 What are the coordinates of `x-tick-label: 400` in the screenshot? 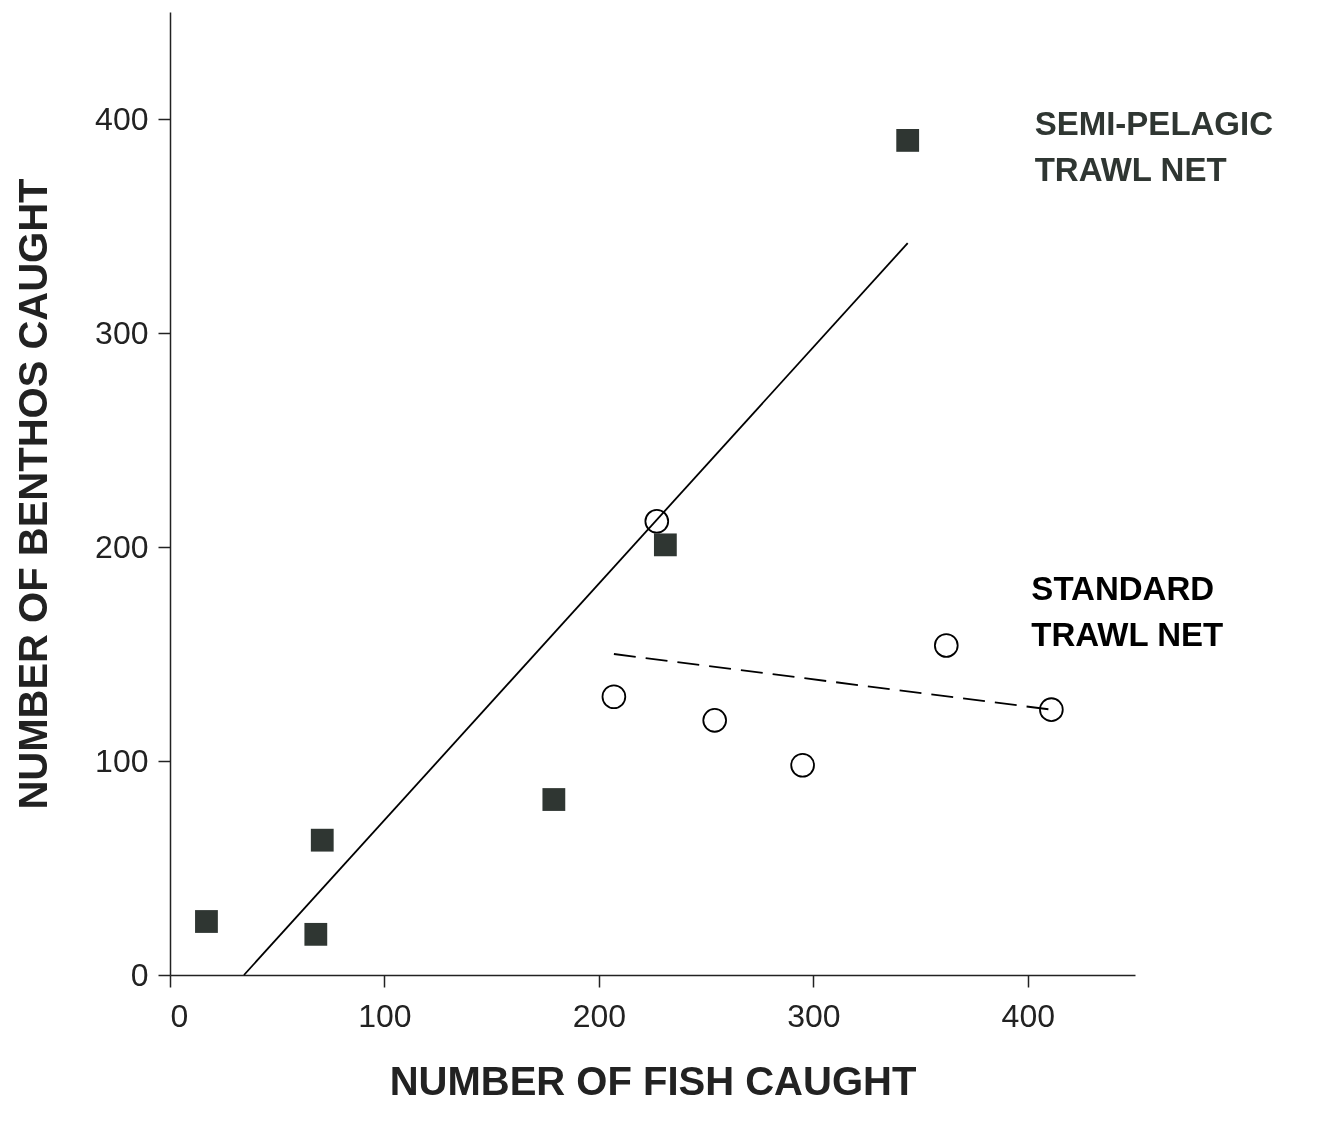 It's located at (1028, 1015).